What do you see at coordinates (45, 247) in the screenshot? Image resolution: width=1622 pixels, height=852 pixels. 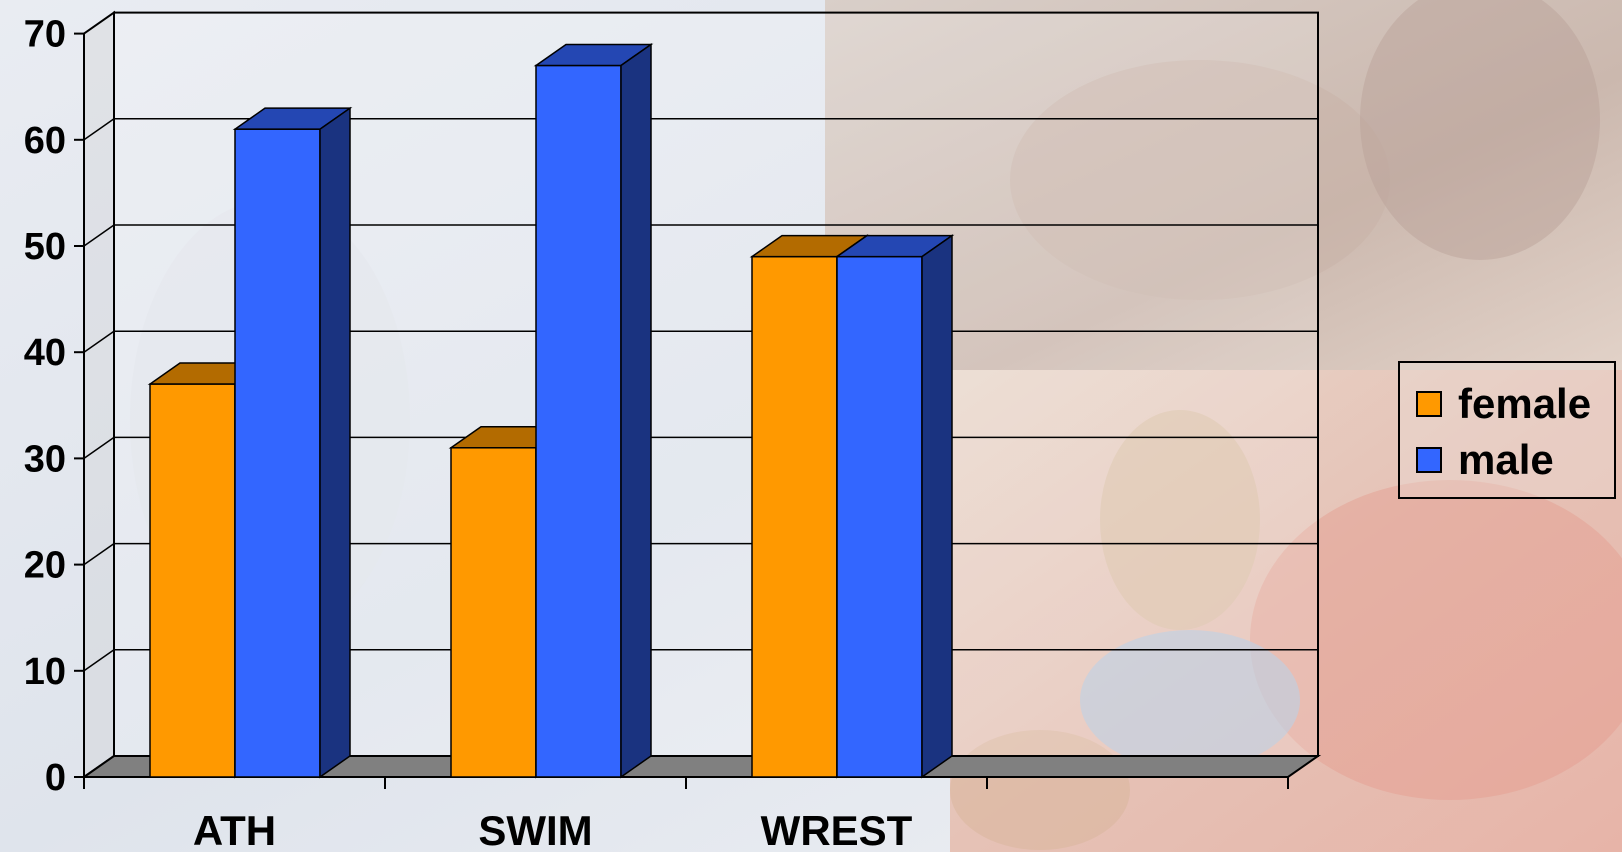 I see `y-tick-label: 50` at bounding box center [45, 247].